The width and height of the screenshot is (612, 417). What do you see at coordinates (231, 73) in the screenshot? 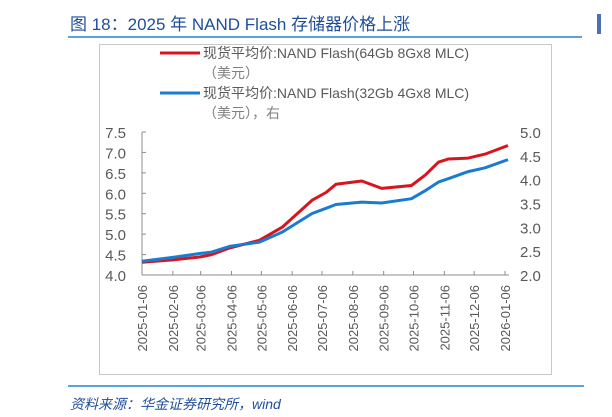
I see `legend-unit-1: （美元）` at bounding box center [231, 73].